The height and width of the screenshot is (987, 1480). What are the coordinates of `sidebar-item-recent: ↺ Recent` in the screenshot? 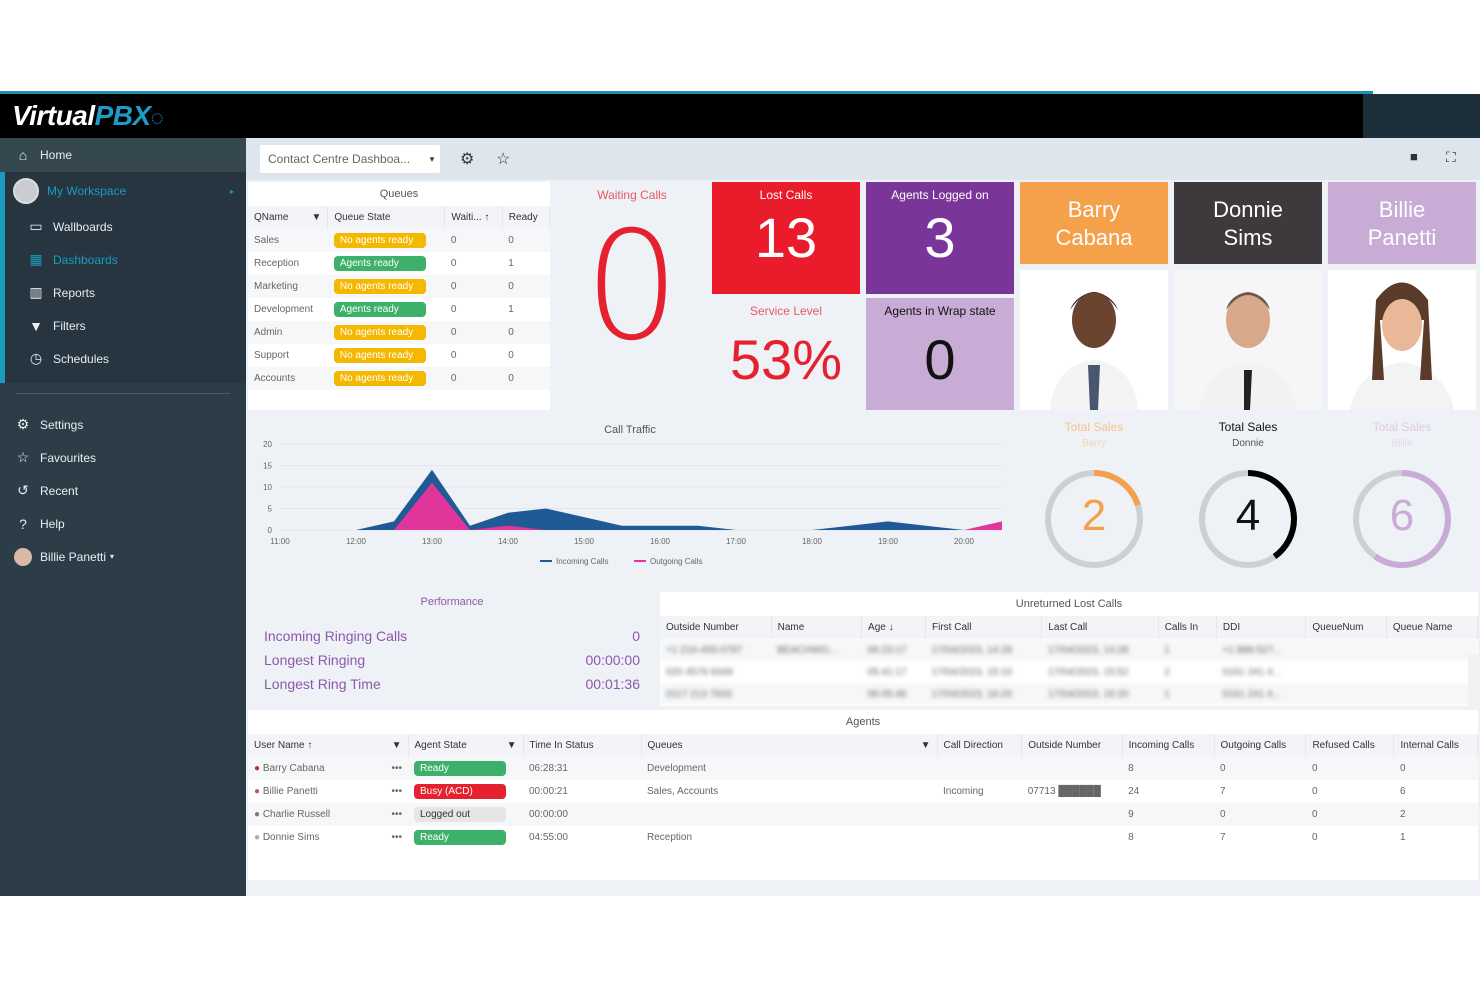 It's located at (123, 490).